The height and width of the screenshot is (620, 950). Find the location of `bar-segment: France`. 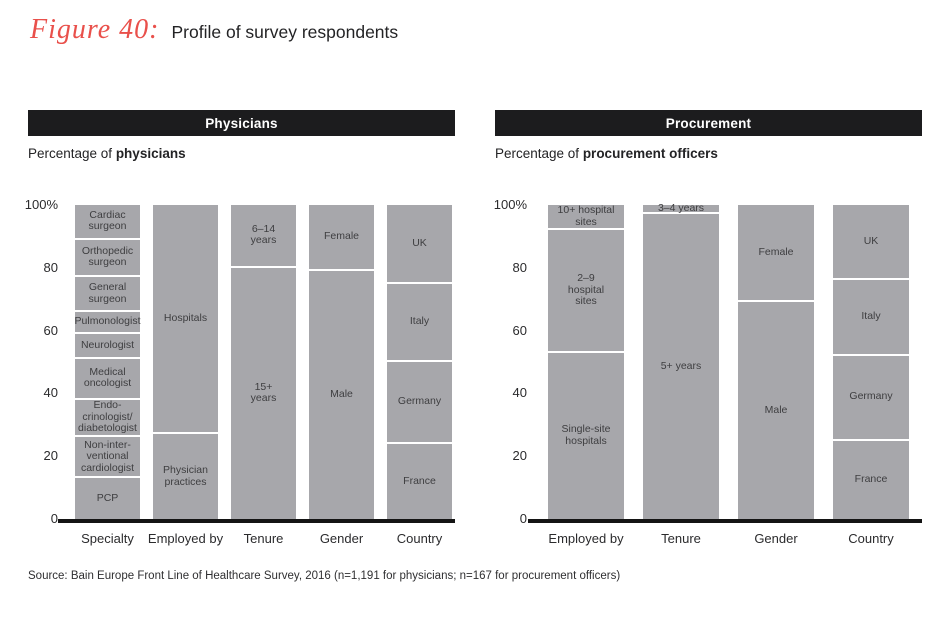

bar-segment: France is located at coordinates (419, 481).